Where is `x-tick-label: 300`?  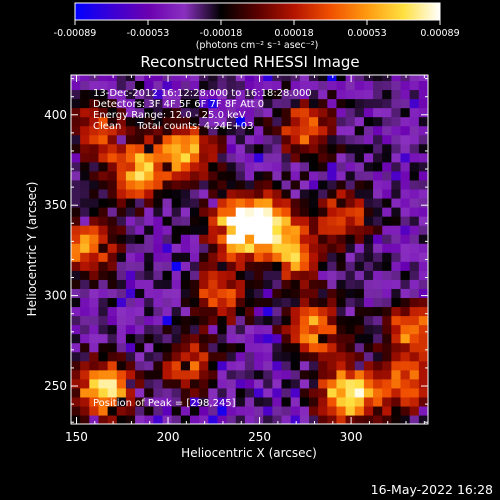 x-tick-label: 300 is located at coordinates (351, 437).